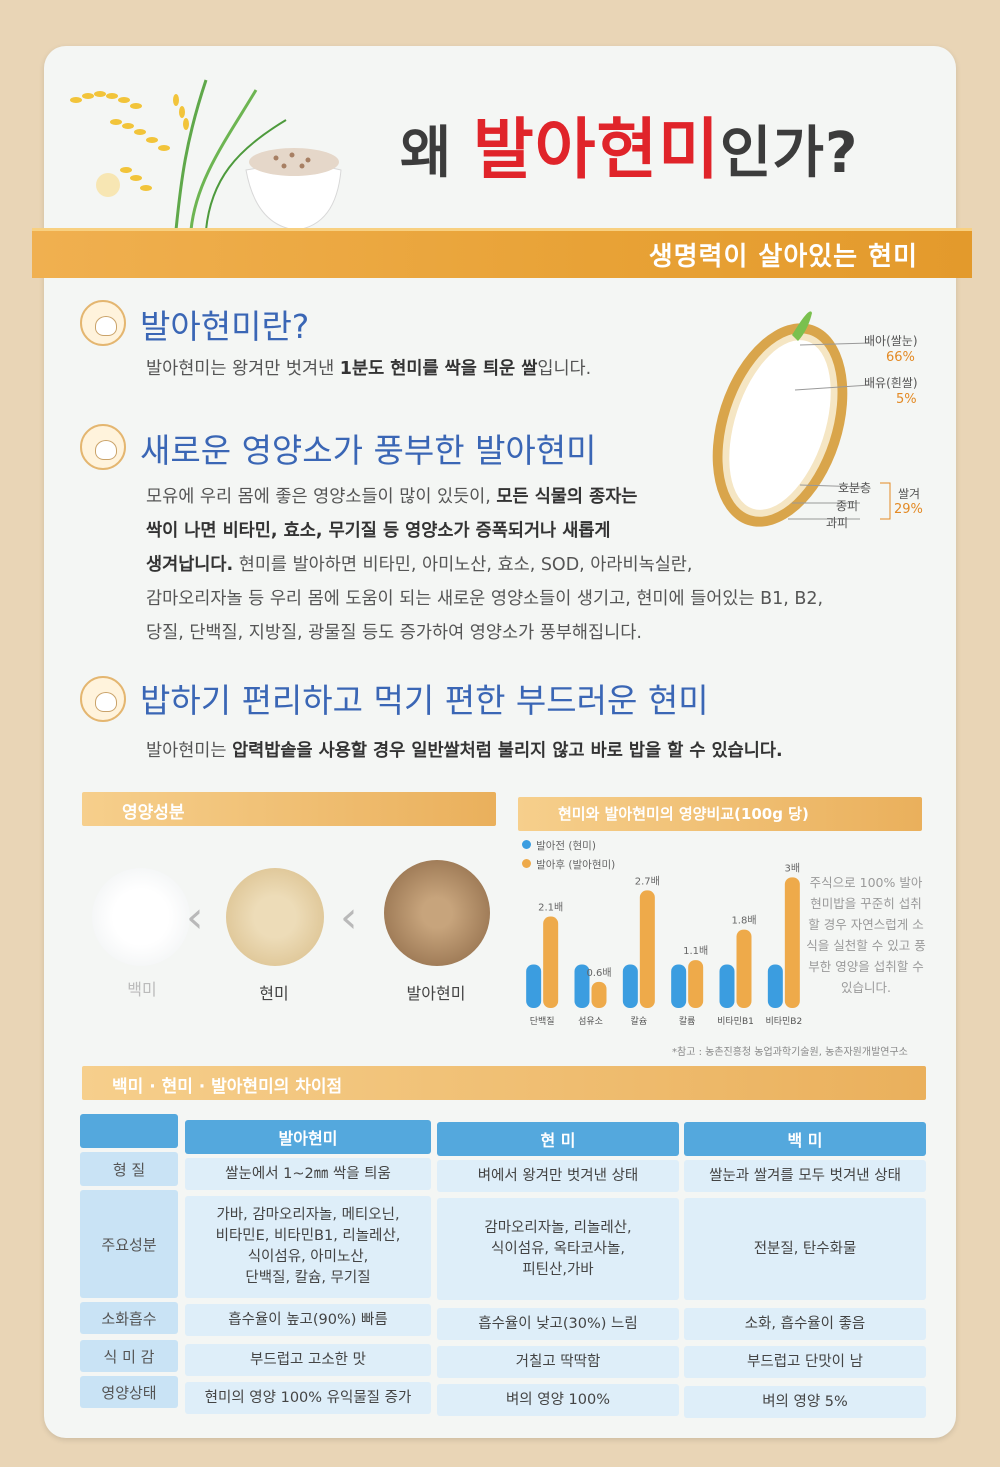 This screenshot has width=1000, height=1467. I want to click on rice-grain-diagram, so click(801, 419).